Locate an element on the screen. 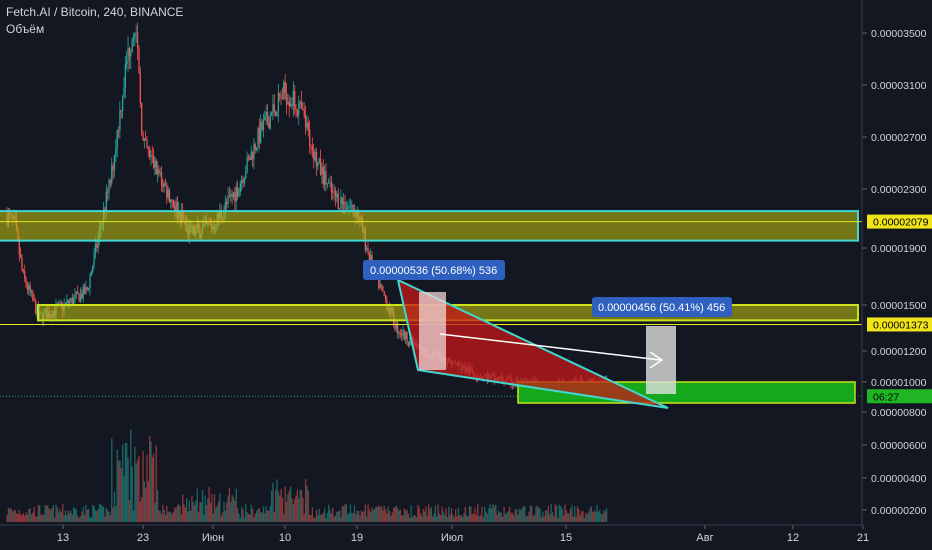  y-tick-label: 0.00003100 is located at coordinates (899, 86).